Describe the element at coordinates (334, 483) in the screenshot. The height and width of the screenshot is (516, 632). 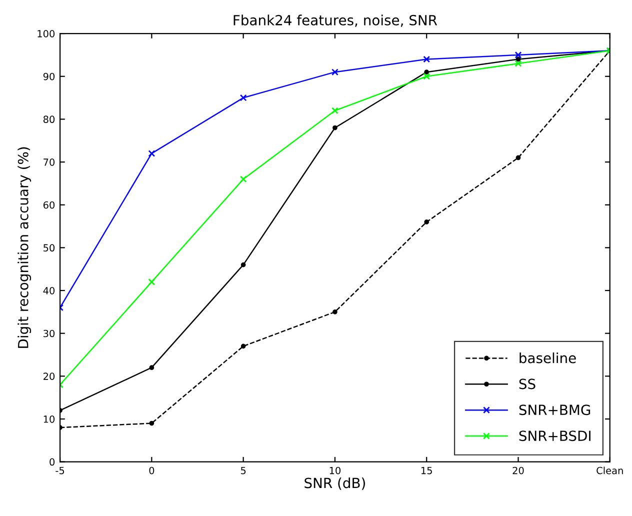
I see `x-axis-title: SNR (dB)` at that location.